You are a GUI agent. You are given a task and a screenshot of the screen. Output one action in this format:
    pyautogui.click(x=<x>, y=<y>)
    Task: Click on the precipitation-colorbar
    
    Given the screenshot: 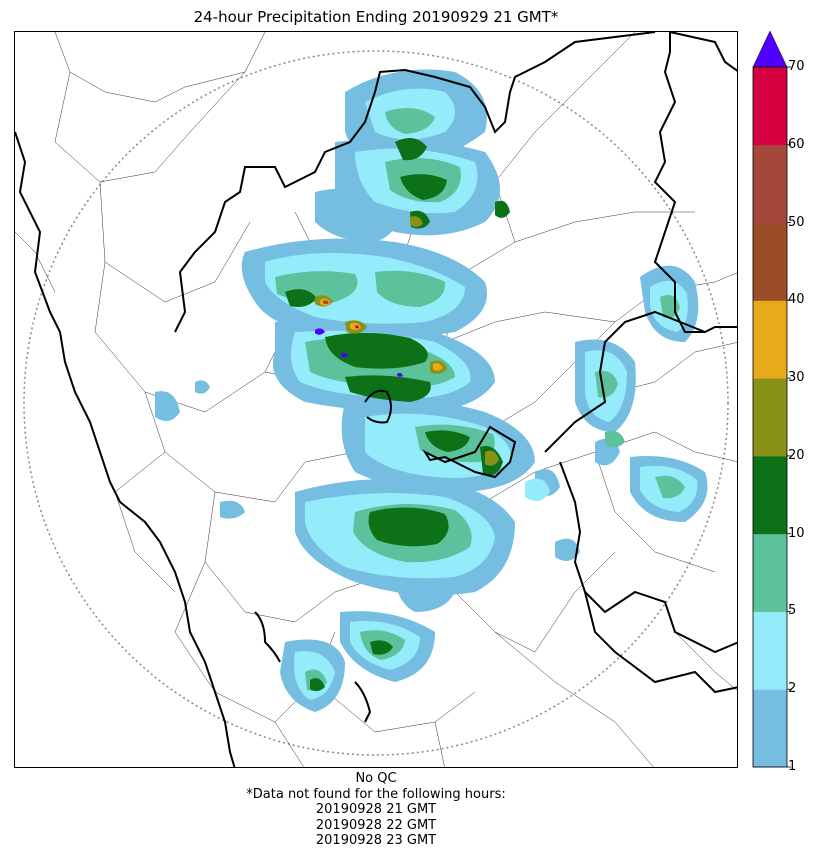 What is the action you would take?
    pyautogui.click(x=771, y=399)
    